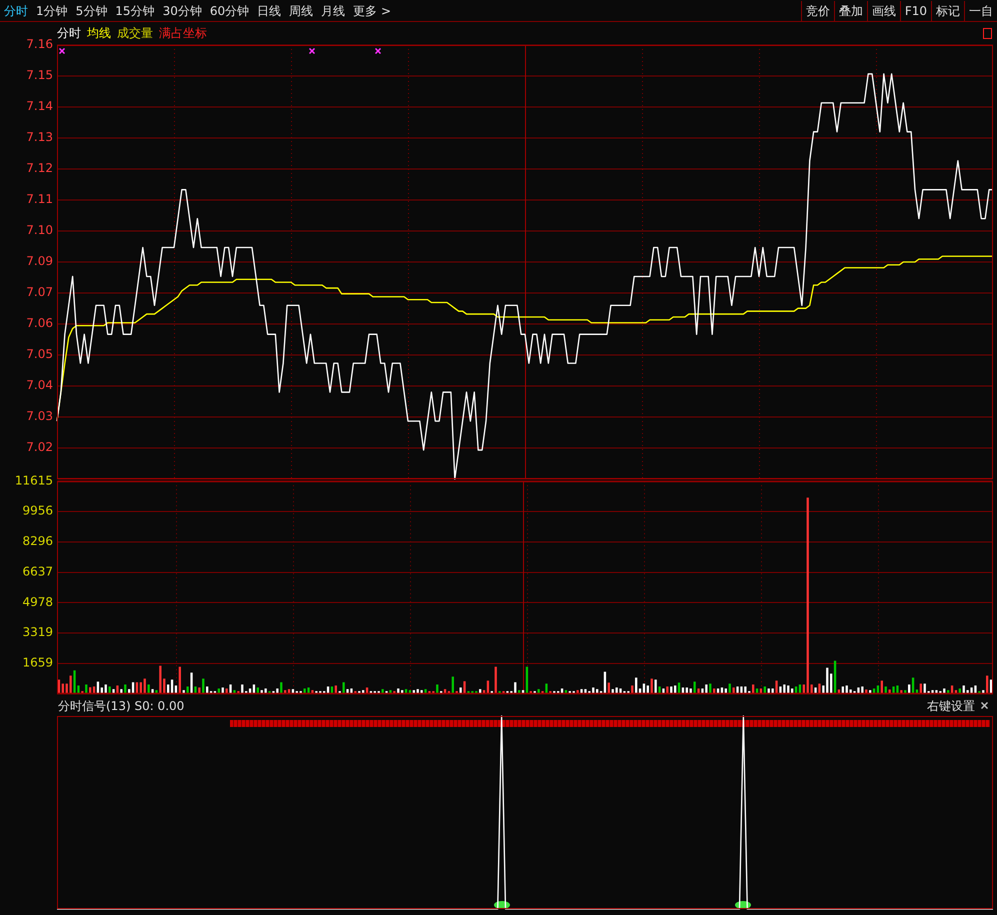 This screenshot has height=915, width=997. Describe the element at coordinates (229, 11) in the screenshot. I see `text: 60分钟` at that location.